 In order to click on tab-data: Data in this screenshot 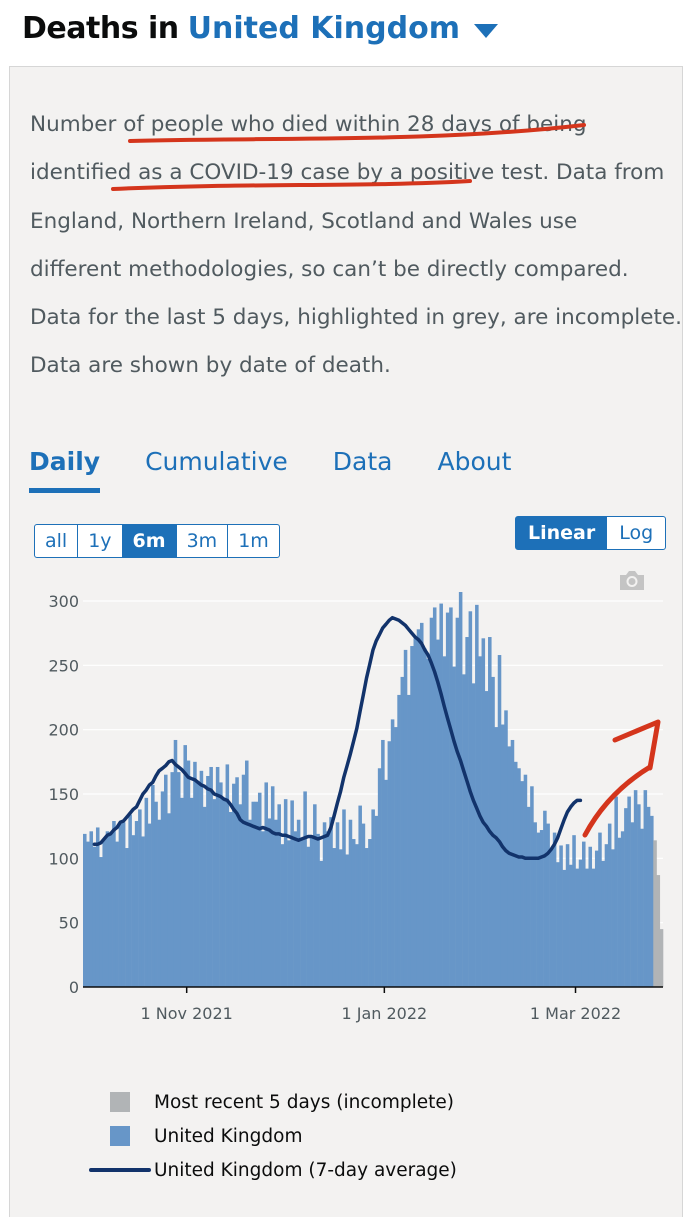, I will do `click(362, 461)`.